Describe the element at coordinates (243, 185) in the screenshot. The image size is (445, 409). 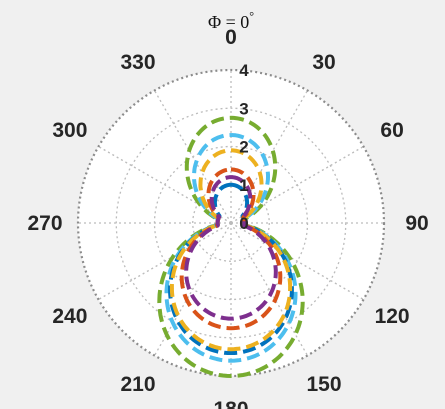
I see `radial-tick-label: 1` at that location.